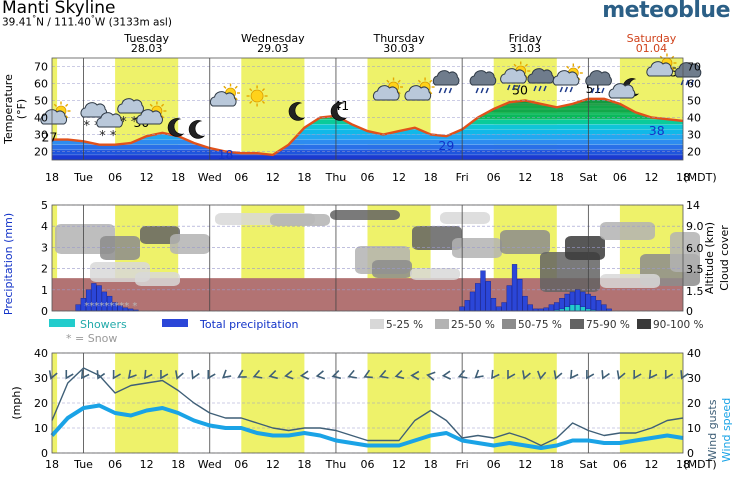  What do you see at coordinates (367, 137) in the screenshot?
I see `temperature-band` at bounding box center [367, 137].